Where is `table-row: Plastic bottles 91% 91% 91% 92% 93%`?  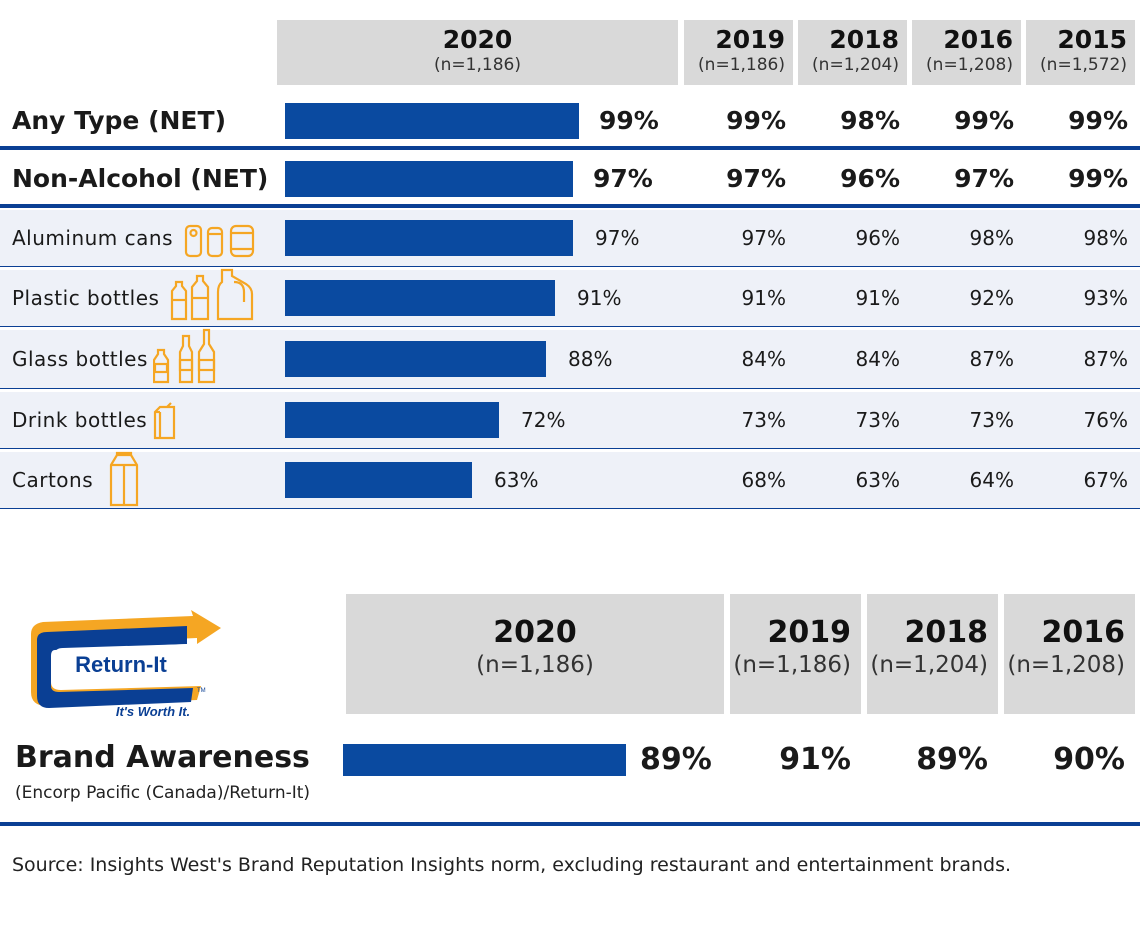
table-row: Plastic bottles 91% 91% 91% 92% 93% is located at coordinates (570, 298).